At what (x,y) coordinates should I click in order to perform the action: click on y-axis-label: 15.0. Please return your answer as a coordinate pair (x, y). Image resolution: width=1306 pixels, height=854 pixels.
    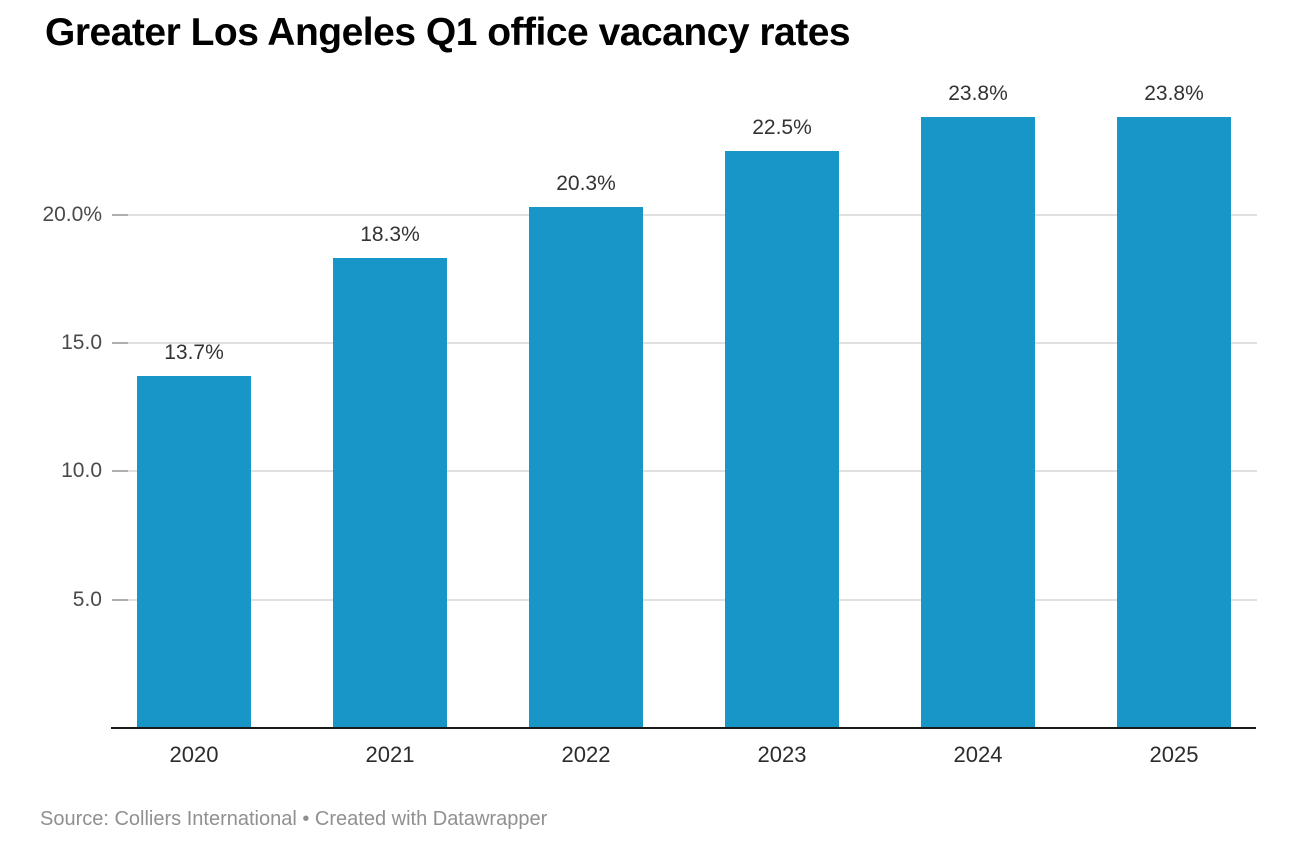
    Looking at the image, I should click on (81, 343).